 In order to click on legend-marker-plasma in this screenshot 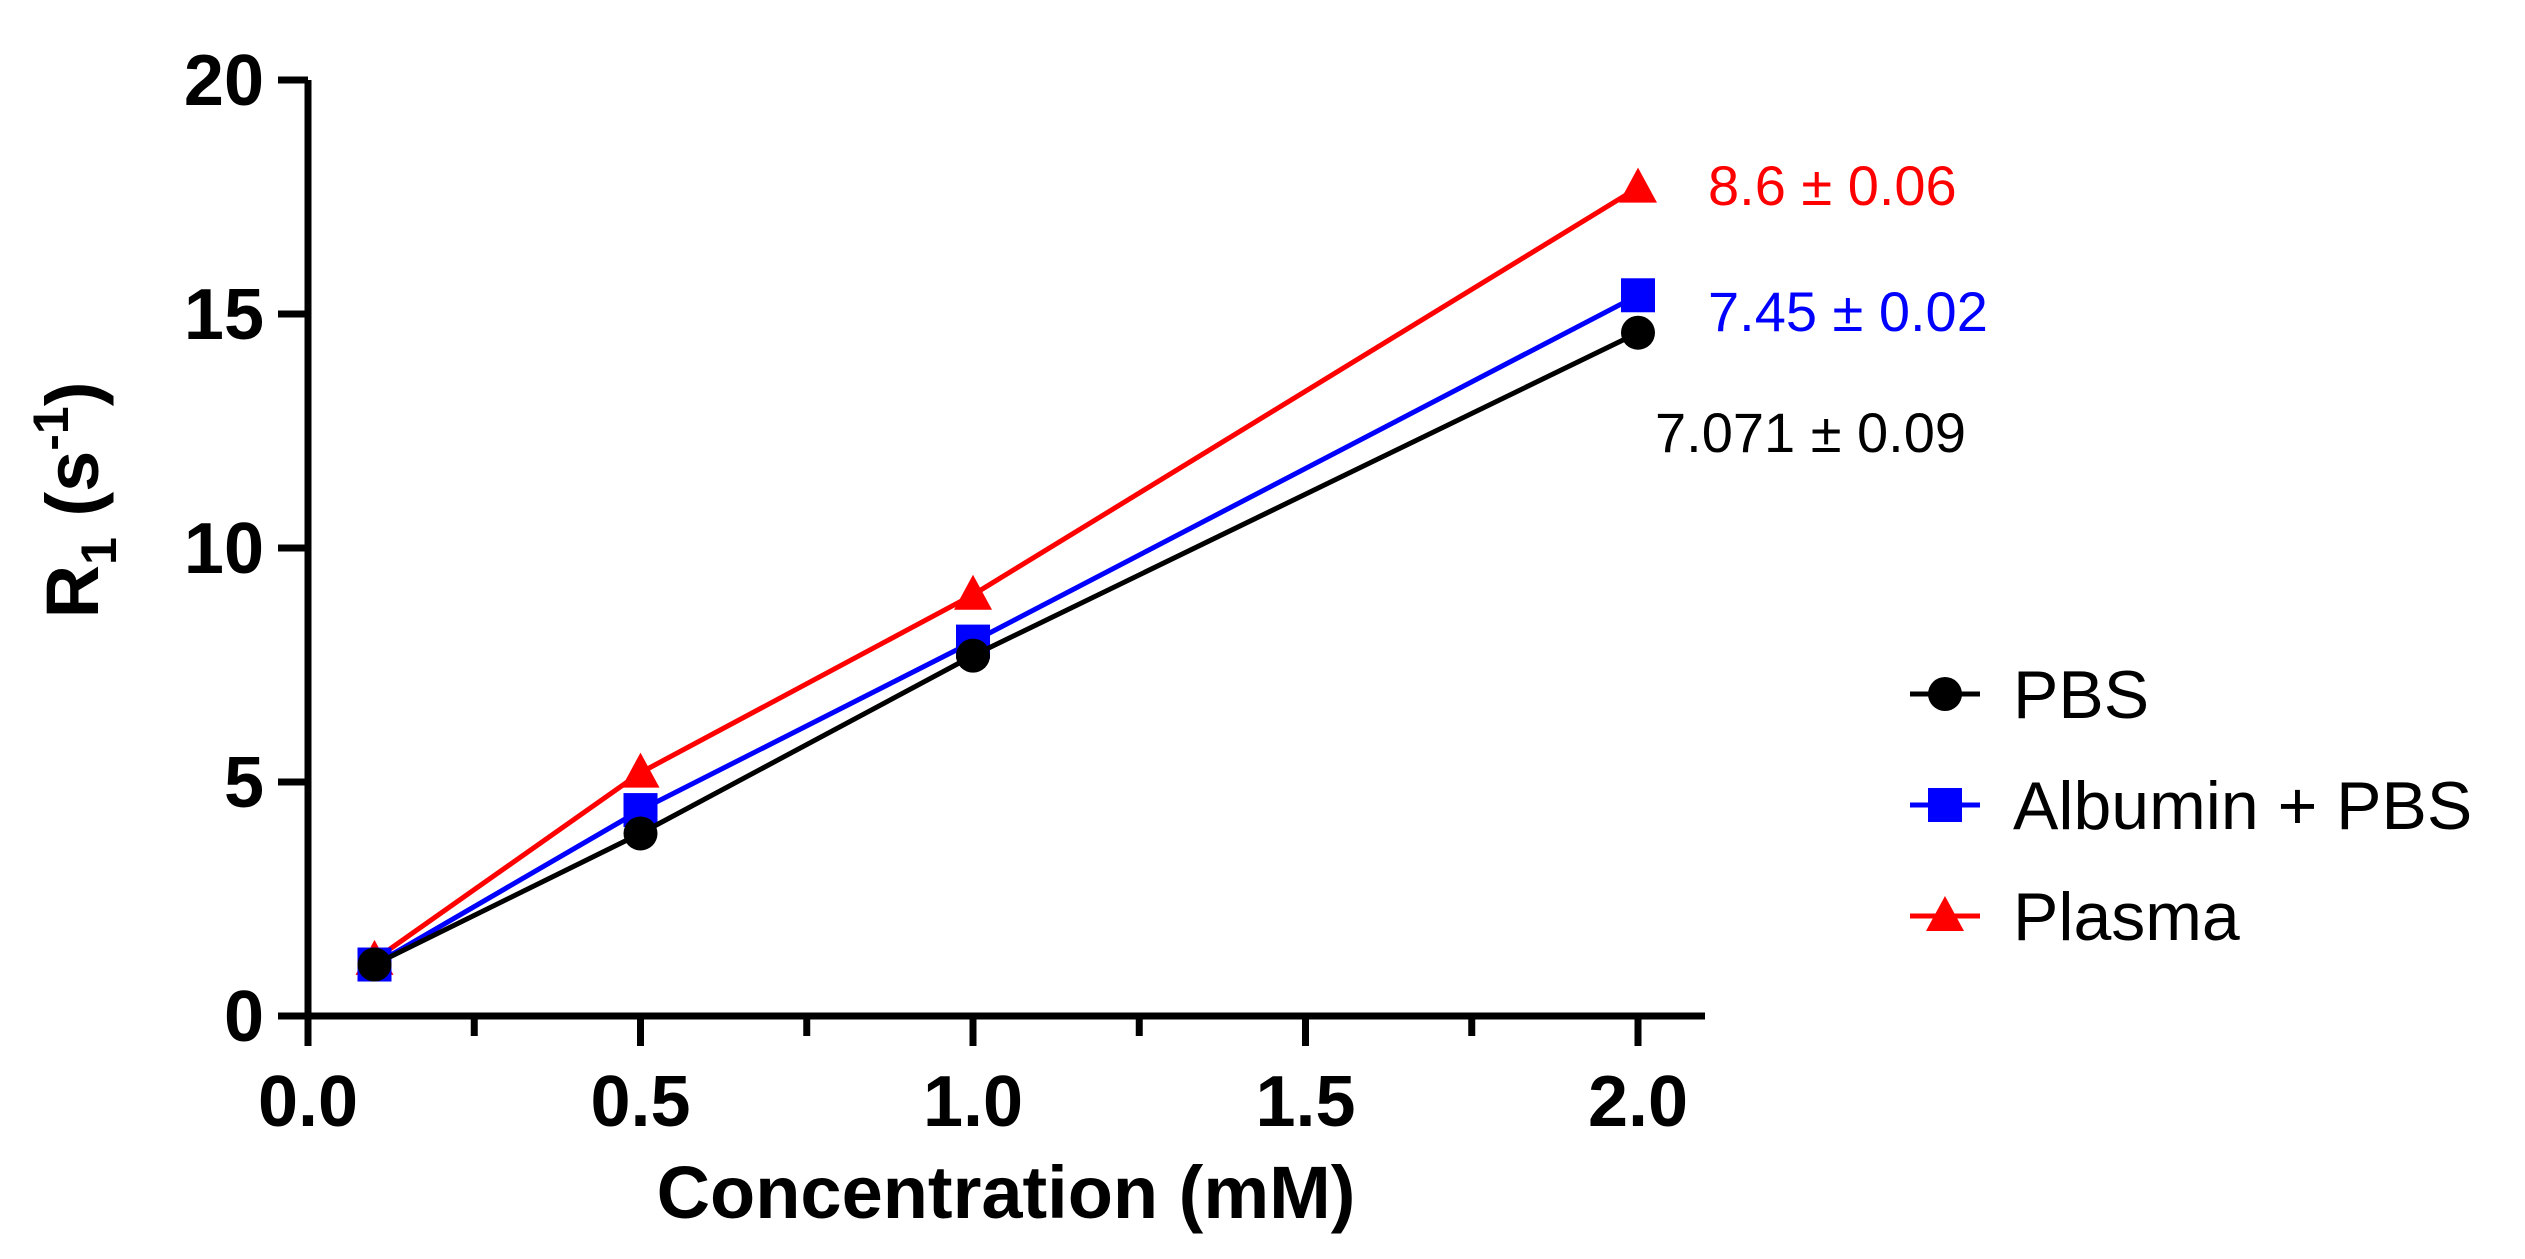, I will do `click(1945, 913)`.